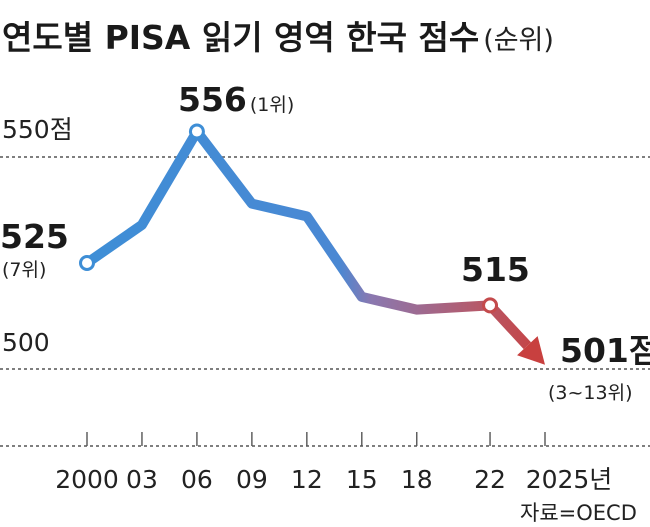 This screenshot has height=527, width=650. What do you see at coordinates (490, 479) in the screenshot?
I see `x-tick-label-2022: 22` at bounding box center [490, 479].